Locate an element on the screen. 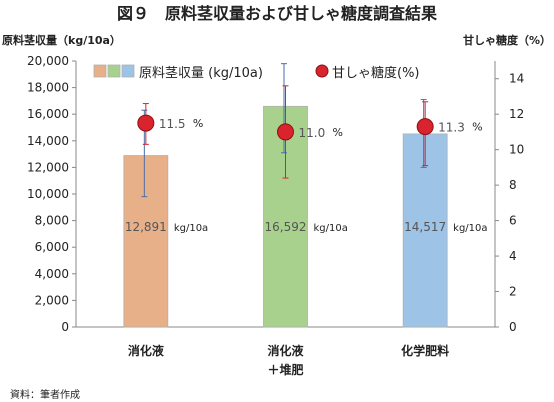 Image resolution: width=554 pixels, height=402 pixels. right-axis-label: 甘しゃ糖度（%） is located at coordinates (507, 40).